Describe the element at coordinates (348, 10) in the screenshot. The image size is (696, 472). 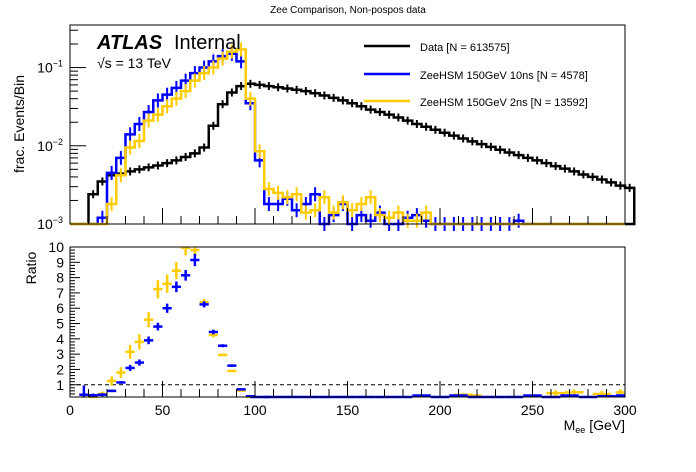
I see `chart-title: Zee Comparison, Non-pospos data` at that location.